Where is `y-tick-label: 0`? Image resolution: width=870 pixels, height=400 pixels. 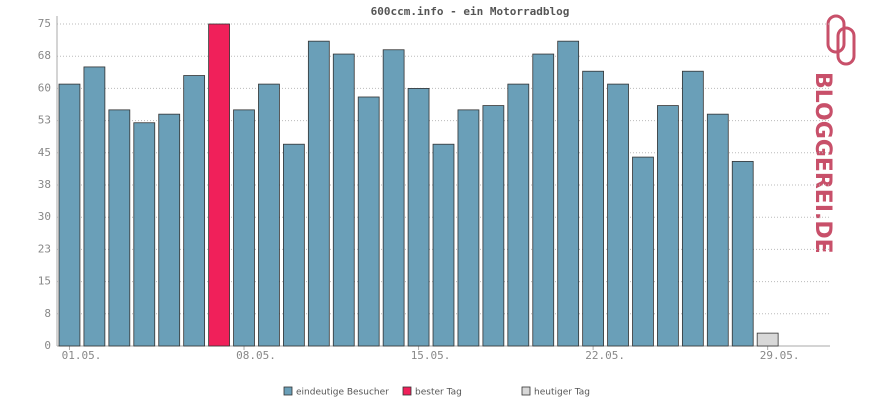 y-tick-label: 0 is located at coordinates (47, 345).